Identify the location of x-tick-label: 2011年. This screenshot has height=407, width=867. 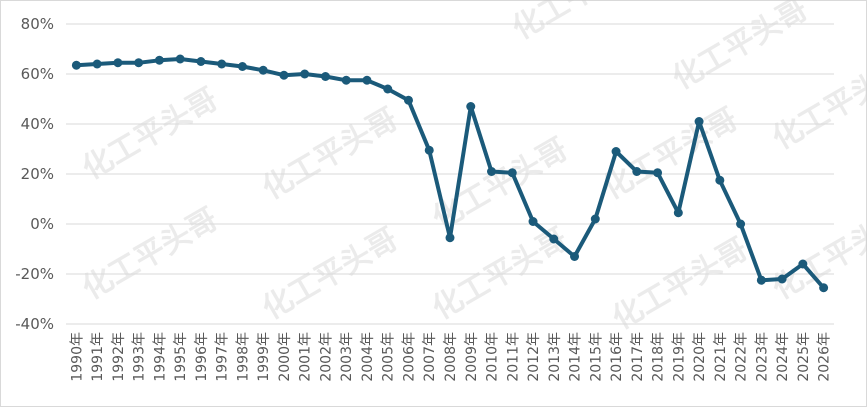
(513, 357).